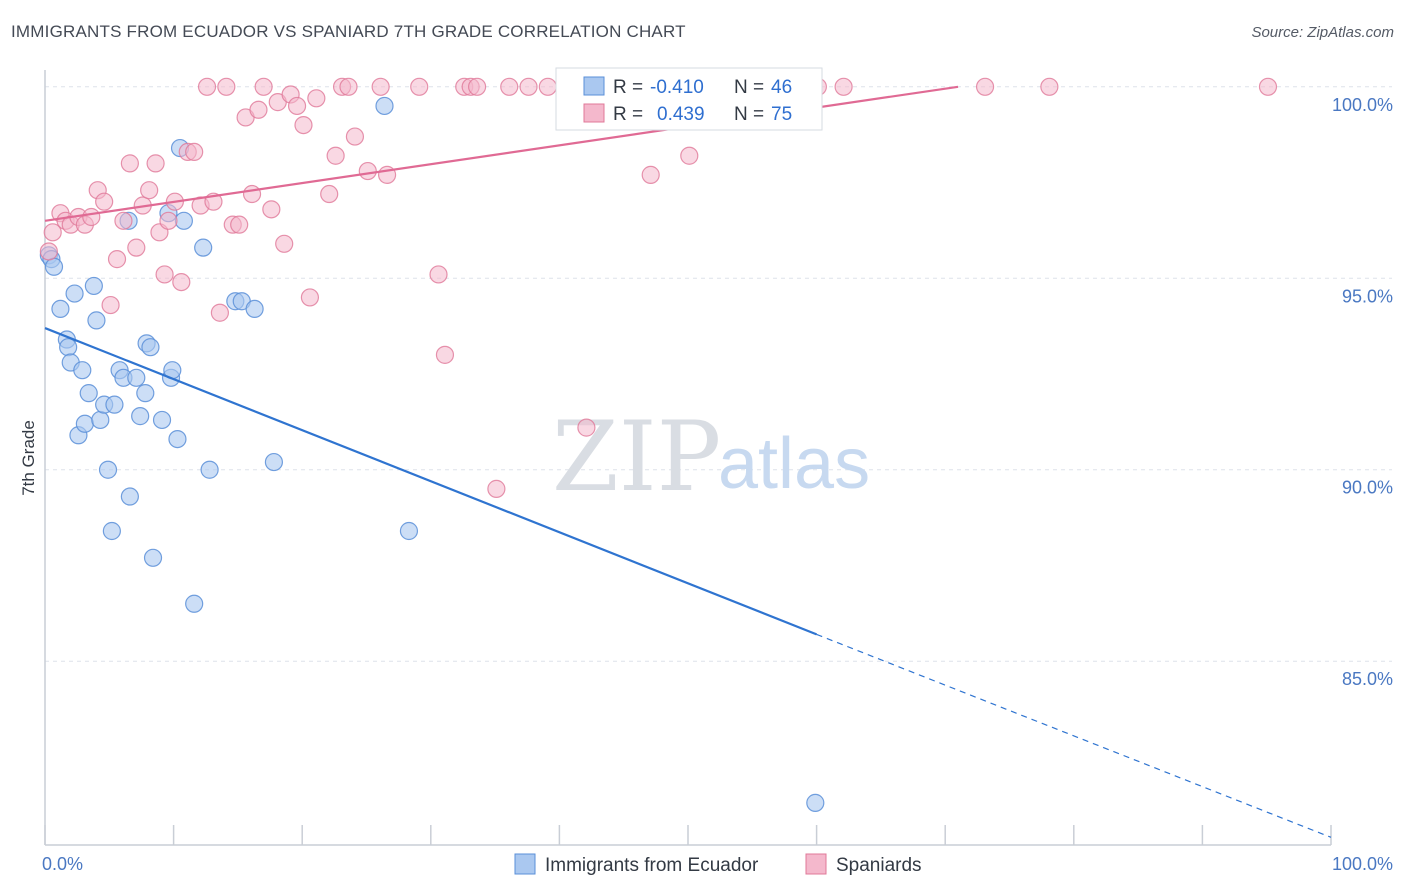  I want to click on legend-n-value-spaniards: 75, so click(781, 114).